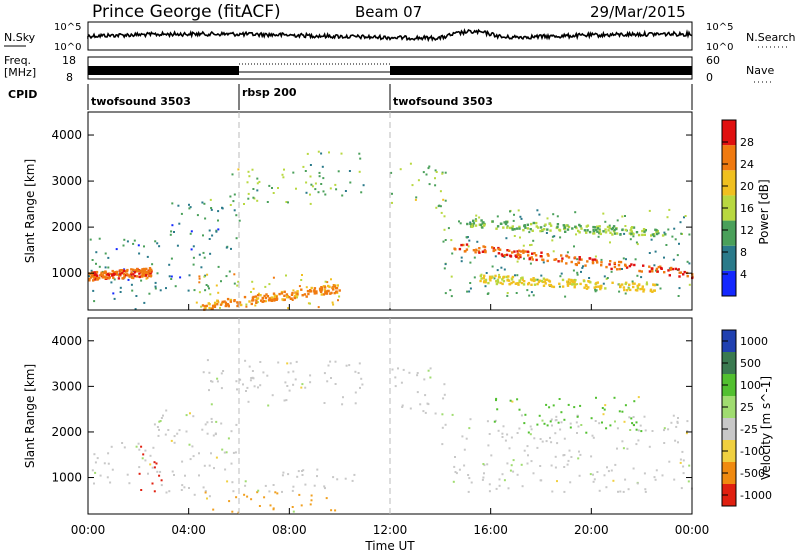 Image resolution: width=800 pixels, height=554 pixels. I want to click on power-ytick-label: 2000, so click(66, 227).